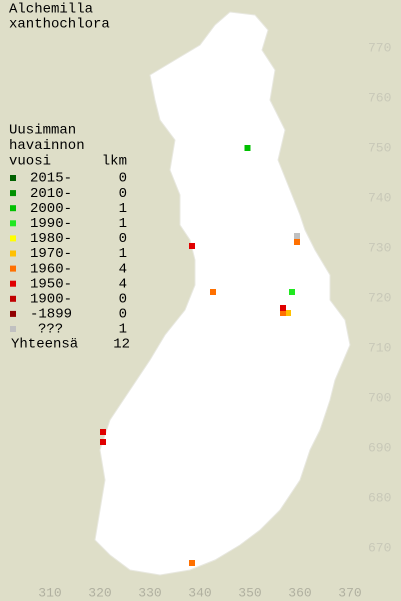 The image size is (401, 601). What do you see at coordinates (51, 194) in the screenshot?
I see `legend-label: 2010-` at bounding box center [51, 194].